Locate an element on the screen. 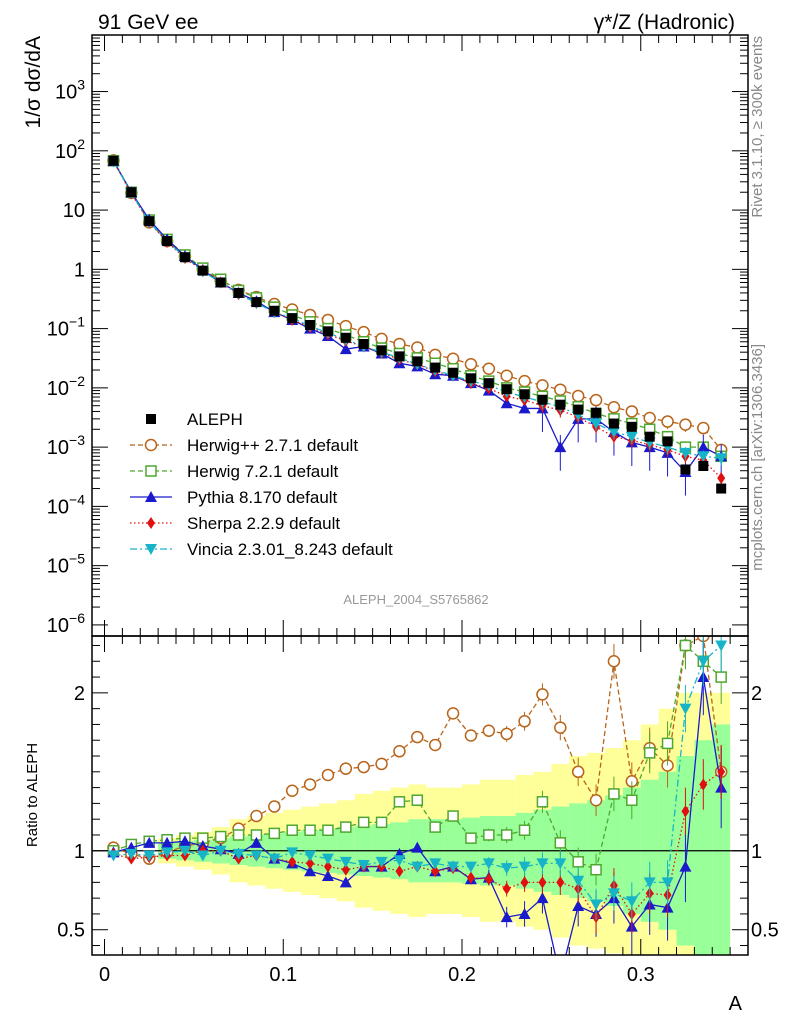  legend-marker is located at coordinates (151, 445).